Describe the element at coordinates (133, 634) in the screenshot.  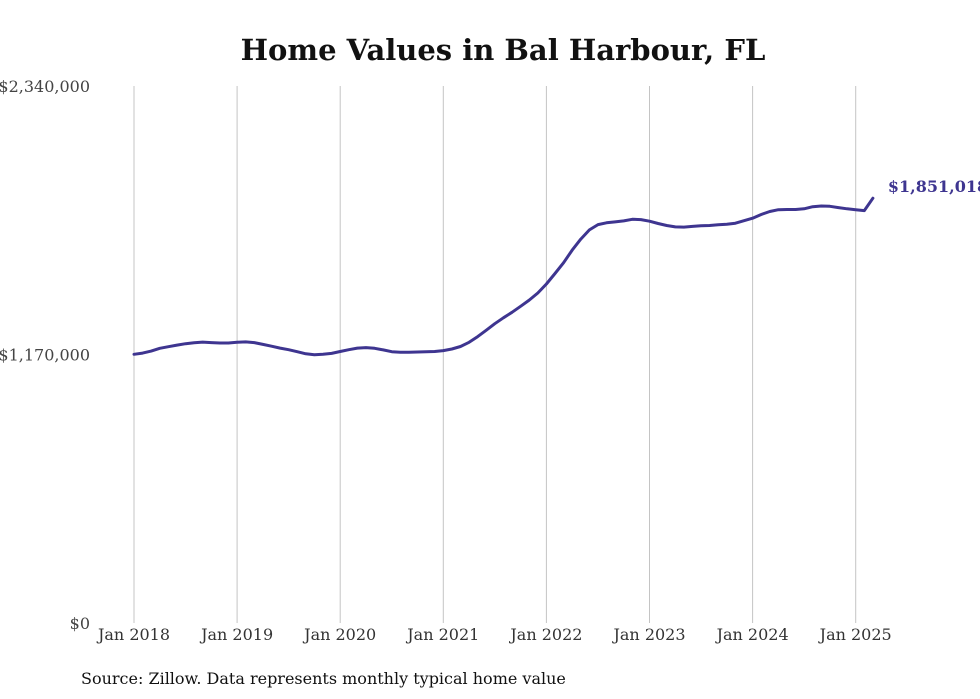
I see `x-tick-label: Jan 2018` at that location.